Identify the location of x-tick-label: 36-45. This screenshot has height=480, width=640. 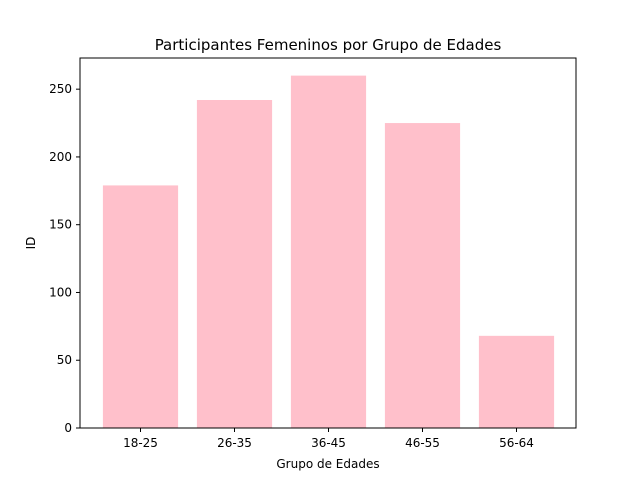
(328, 443).